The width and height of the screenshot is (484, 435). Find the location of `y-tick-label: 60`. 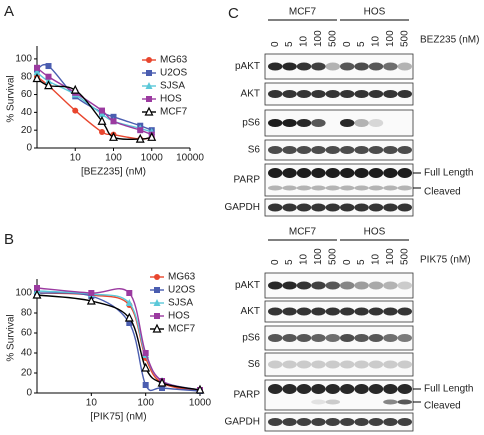

y-tick-label: 60 is located at coordinates (27, 333).